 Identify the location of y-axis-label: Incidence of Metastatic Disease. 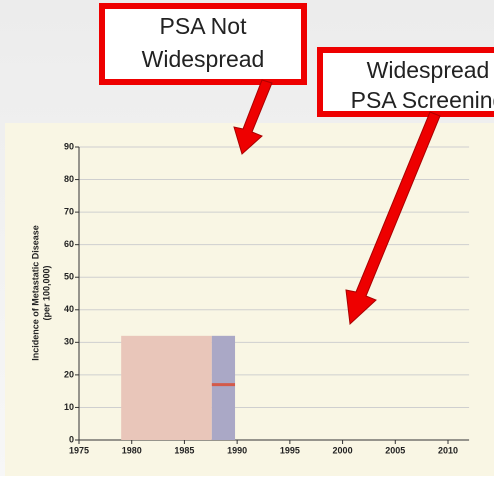
(35, 293).